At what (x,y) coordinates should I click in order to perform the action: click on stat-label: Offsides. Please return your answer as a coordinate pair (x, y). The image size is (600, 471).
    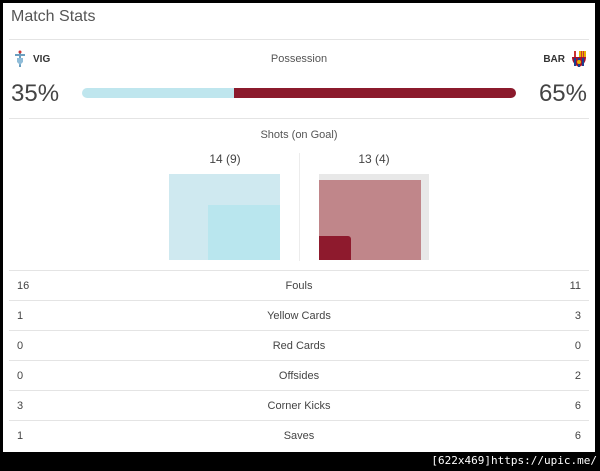
    Looking at the image, I should click on (299, 375).